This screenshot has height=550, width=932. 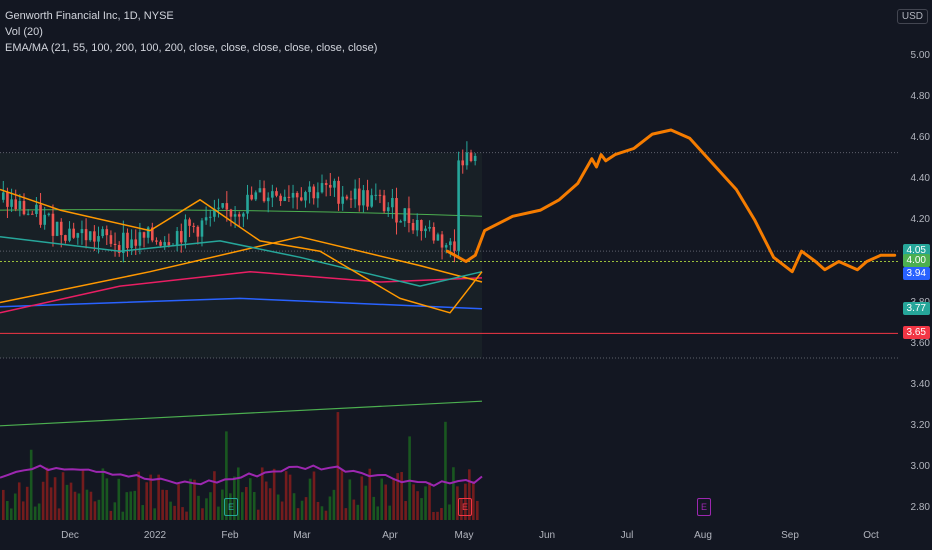 What do you see at coordinates (790, 535) in the screenshot?
I see `x-tick-label: Sep` at bounding box center [790, 535].